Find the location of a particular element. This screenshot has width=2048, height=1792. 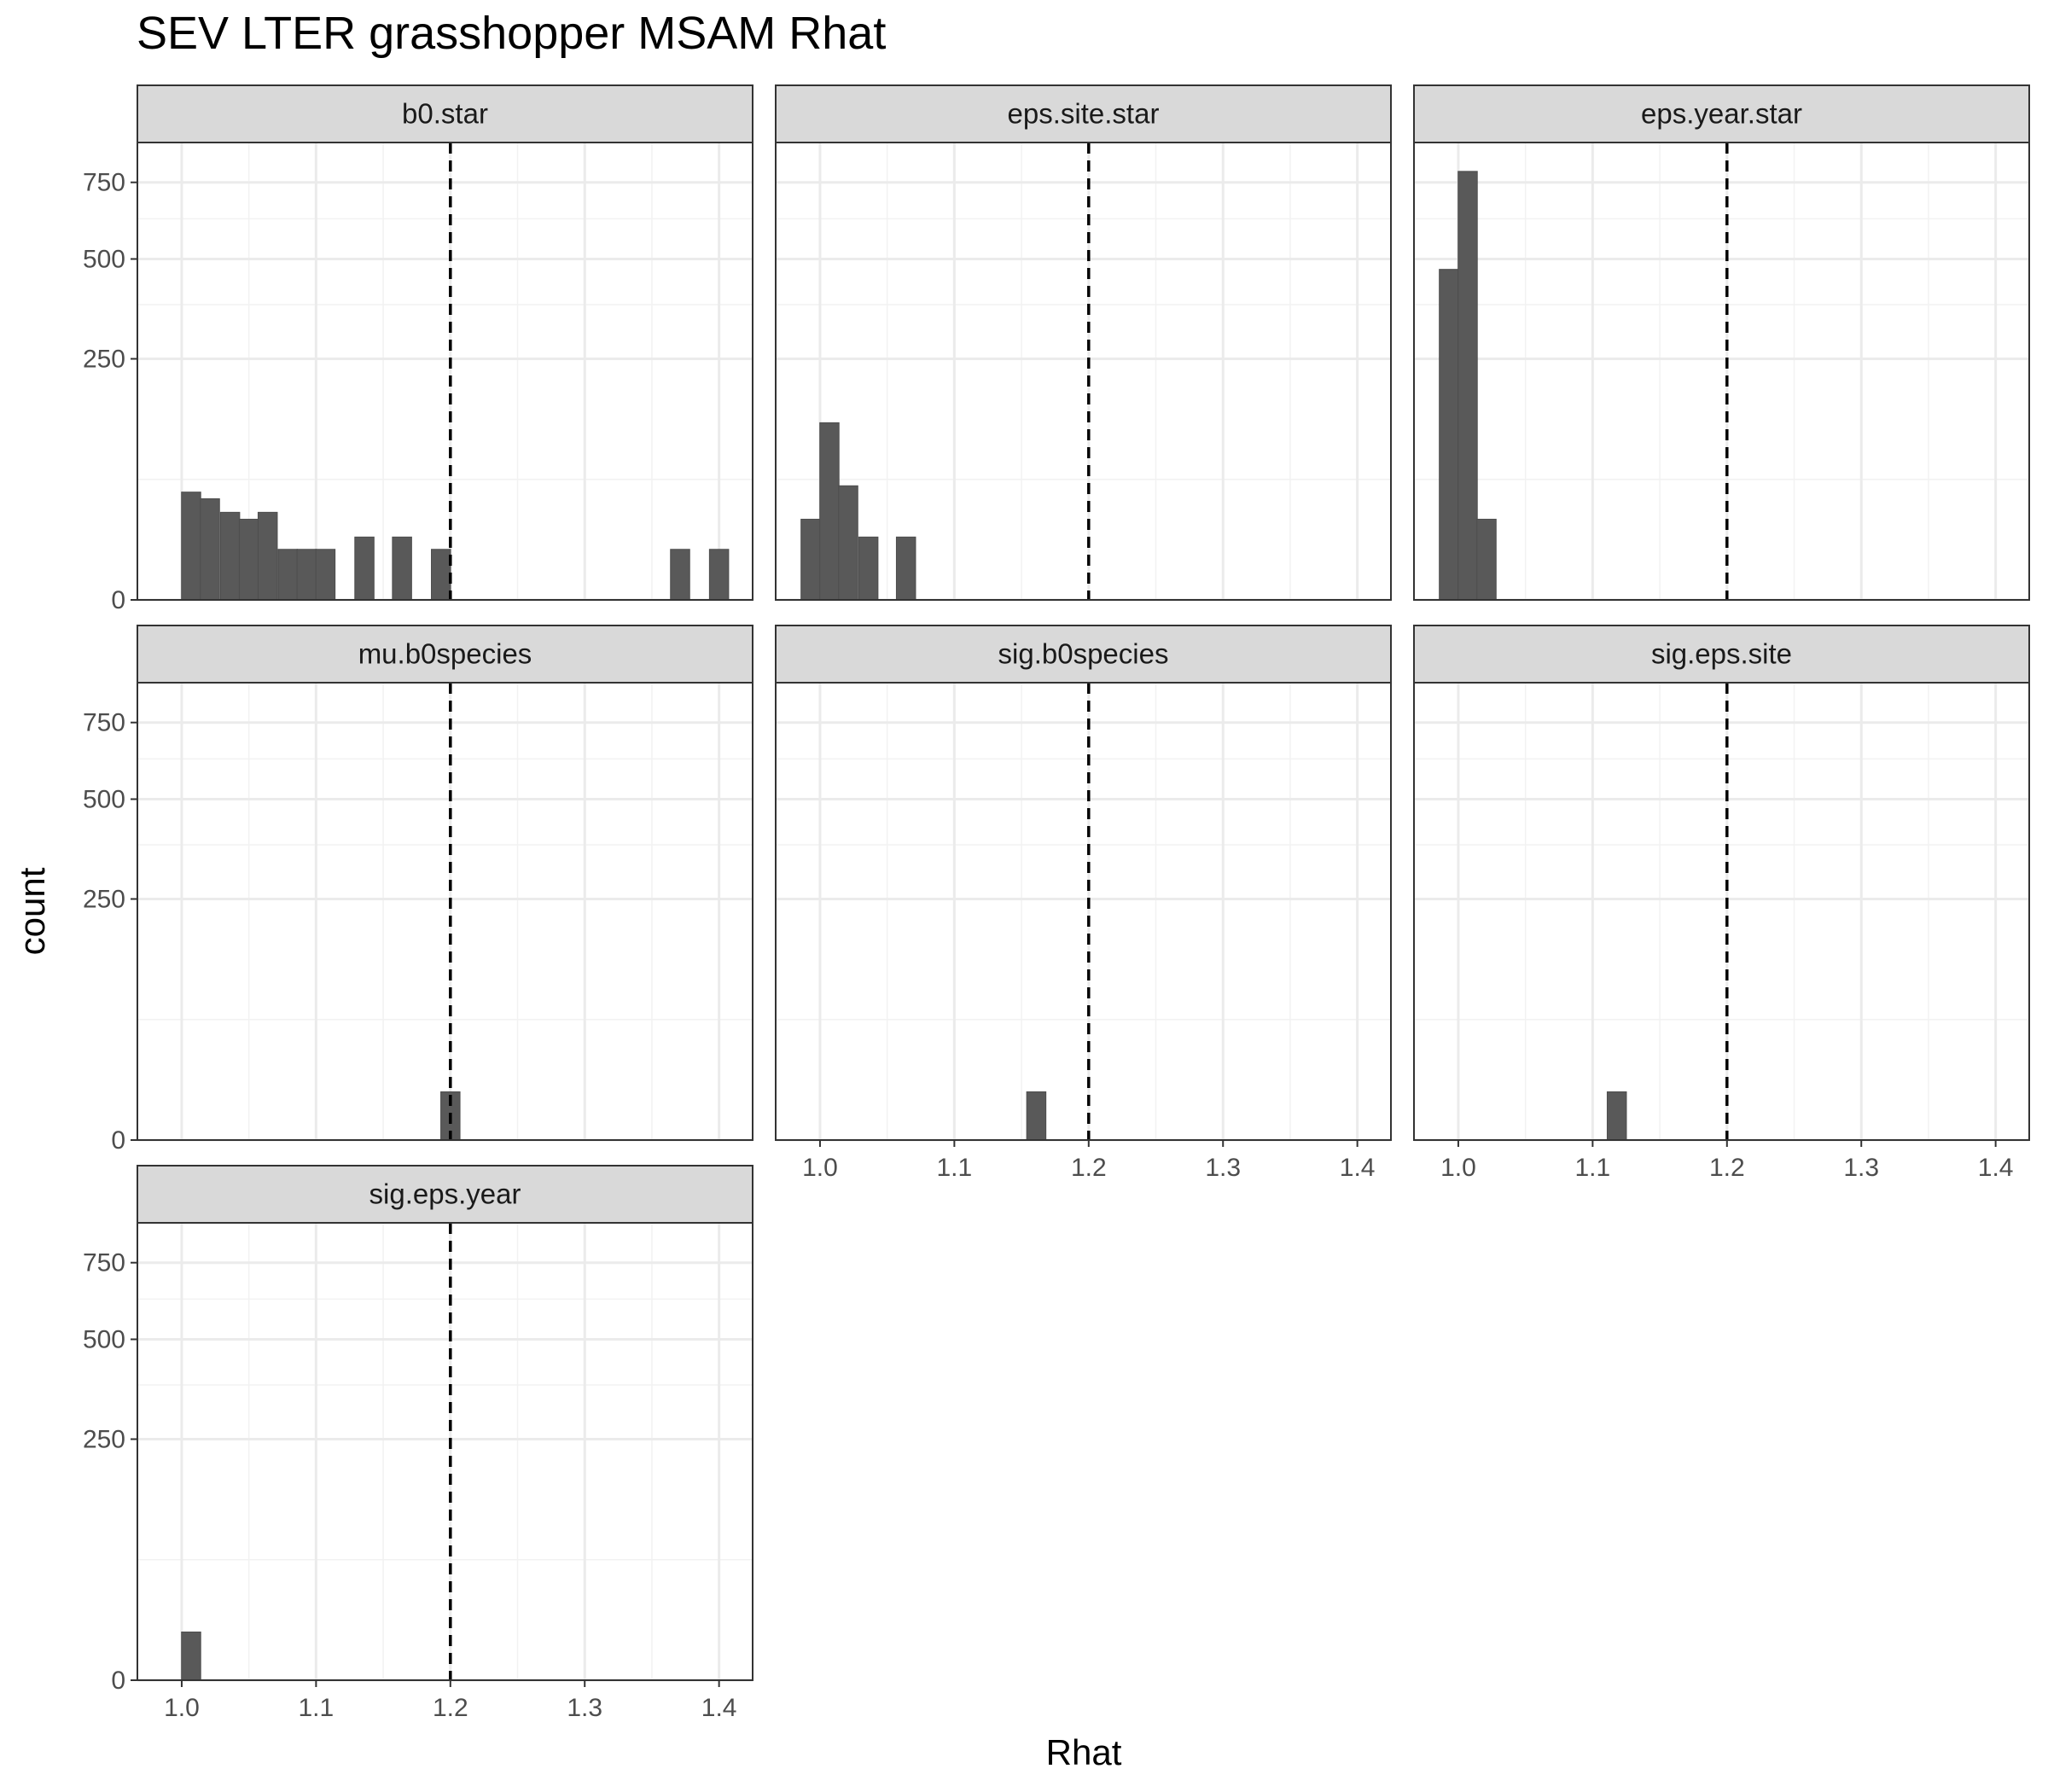

facet-strip-label: sig.eps.year is located at coordinates (445, 1194).